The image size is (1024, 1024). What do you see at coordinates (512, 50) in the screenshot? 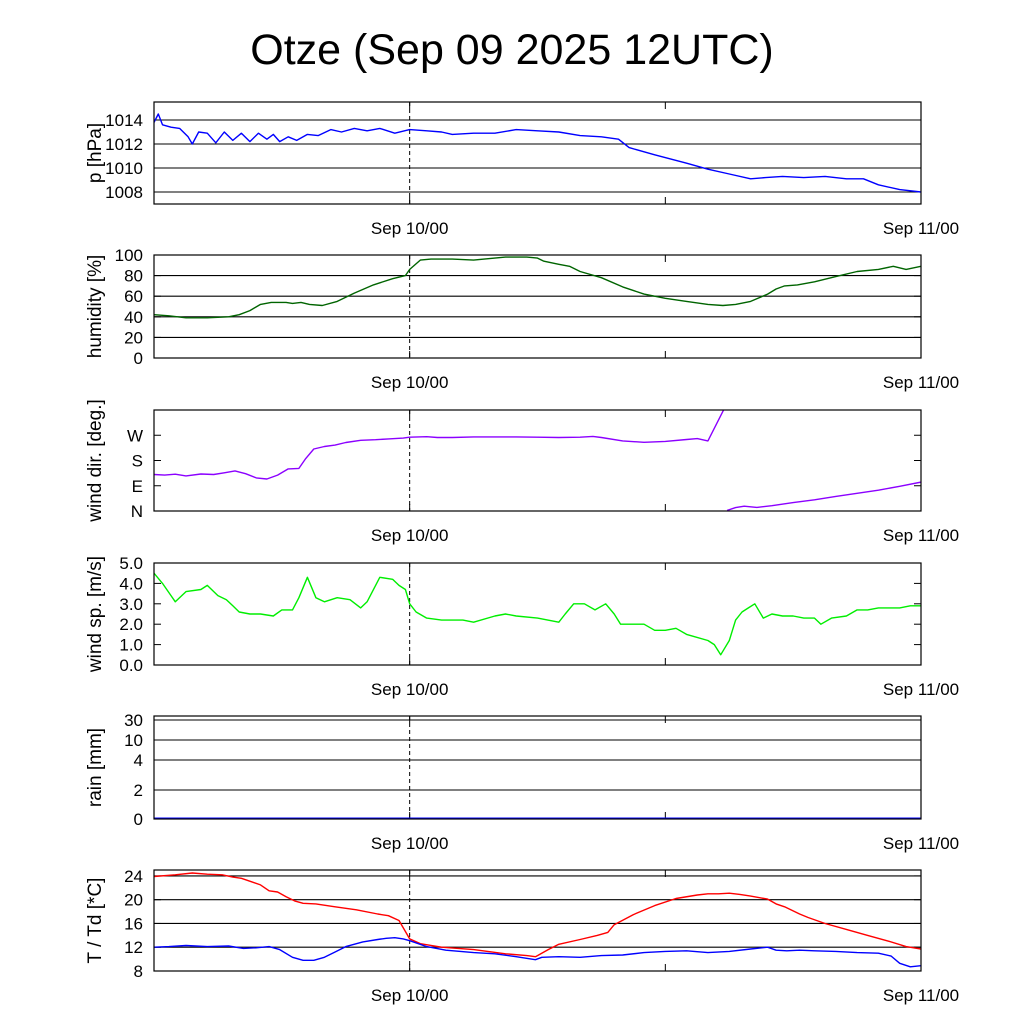
I see `chart-title: Otze (Sep 09 2025 12UTC)` at bounding box center [512, 50].